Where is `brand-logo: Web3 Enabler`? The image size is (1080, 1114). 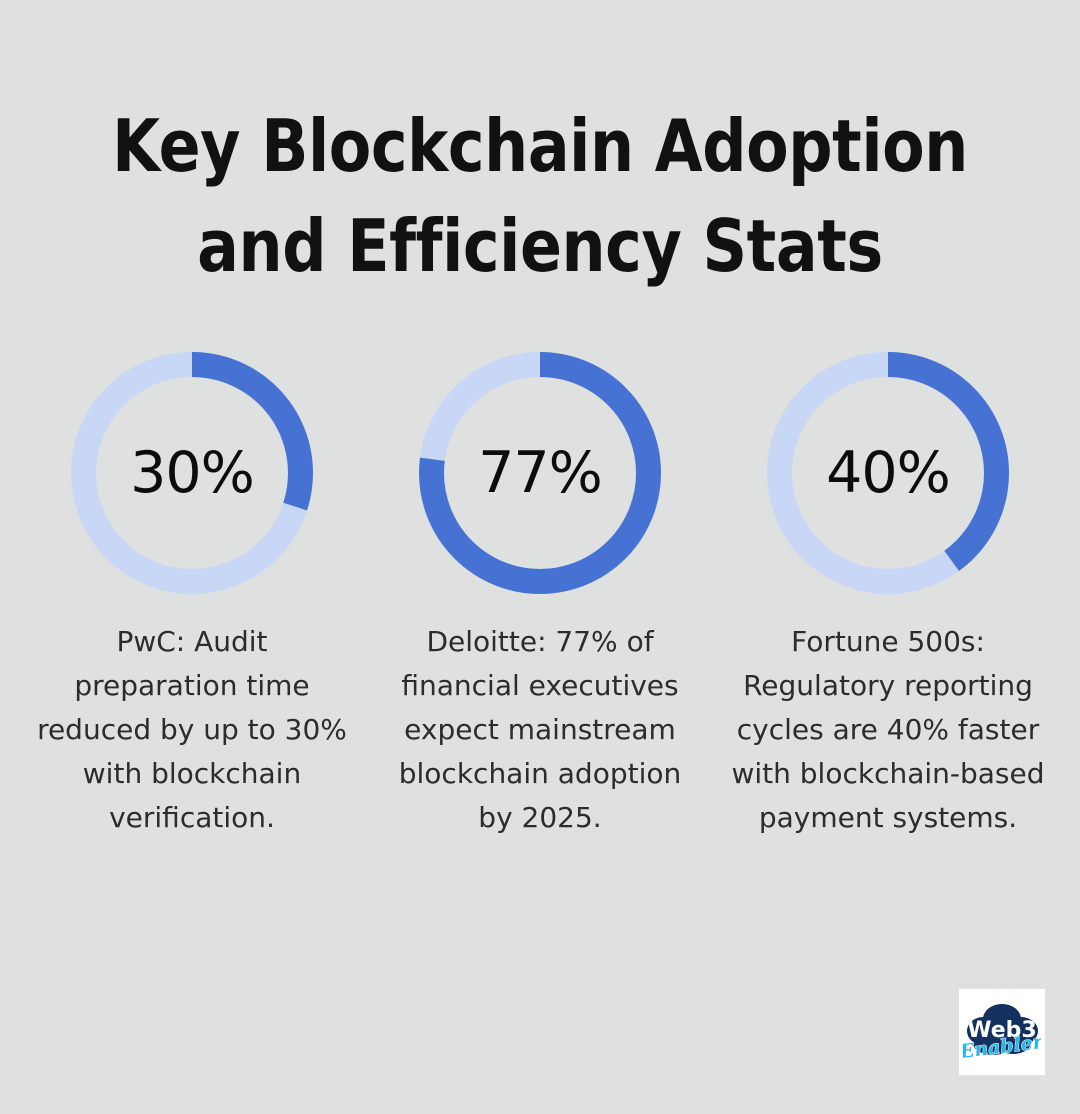 brand-logo: Web3 Enabler is located at coordinates (1002, 1032).